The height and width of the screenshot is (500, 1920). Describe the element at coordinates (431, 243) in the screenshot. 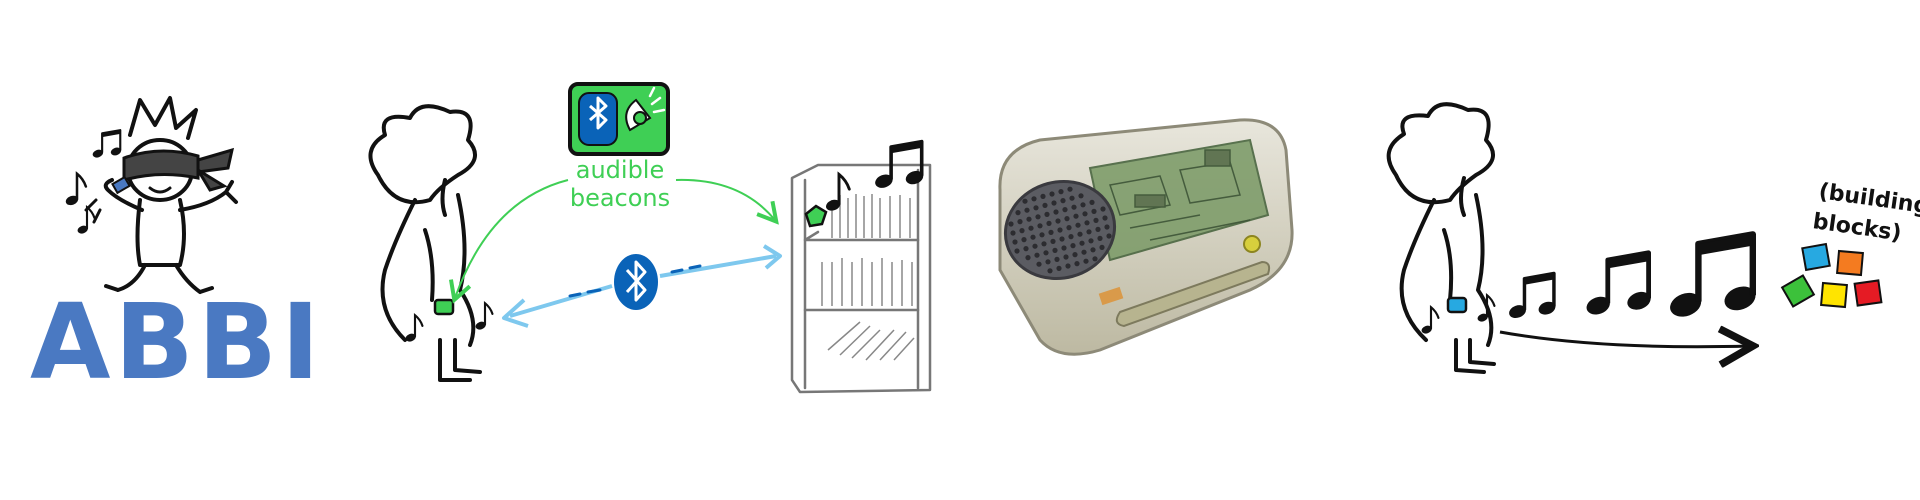

I see `person-with-wristband-figure` at that location.